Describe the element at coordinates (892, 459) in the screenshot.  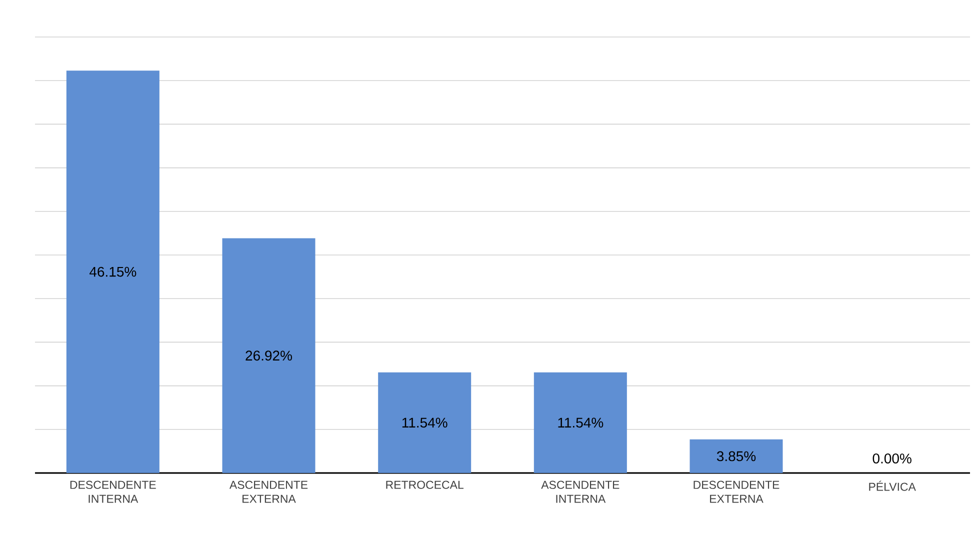
I see `data-label: 0.00%` at that location.